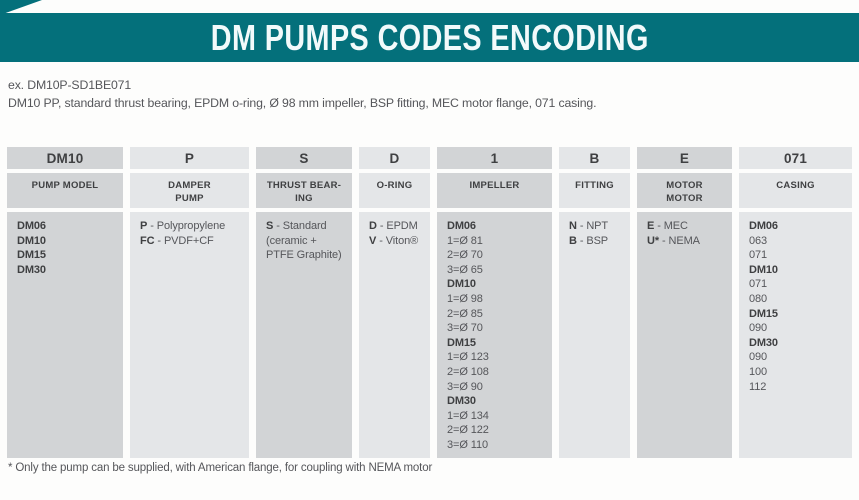  Describe the element at coordinates (394, 335) in the screenshot. I see `o-ring-body-cell: D - EPDM V - Viton®` at that location.